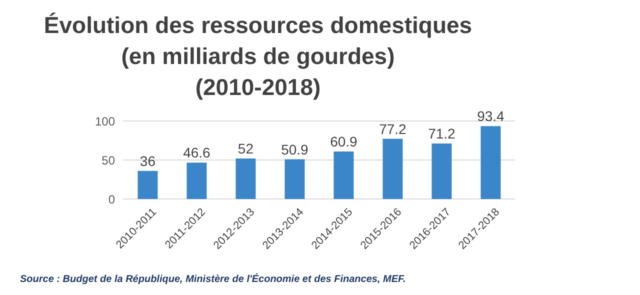  I want to click on data-label: 50.9, so click(295, 149).